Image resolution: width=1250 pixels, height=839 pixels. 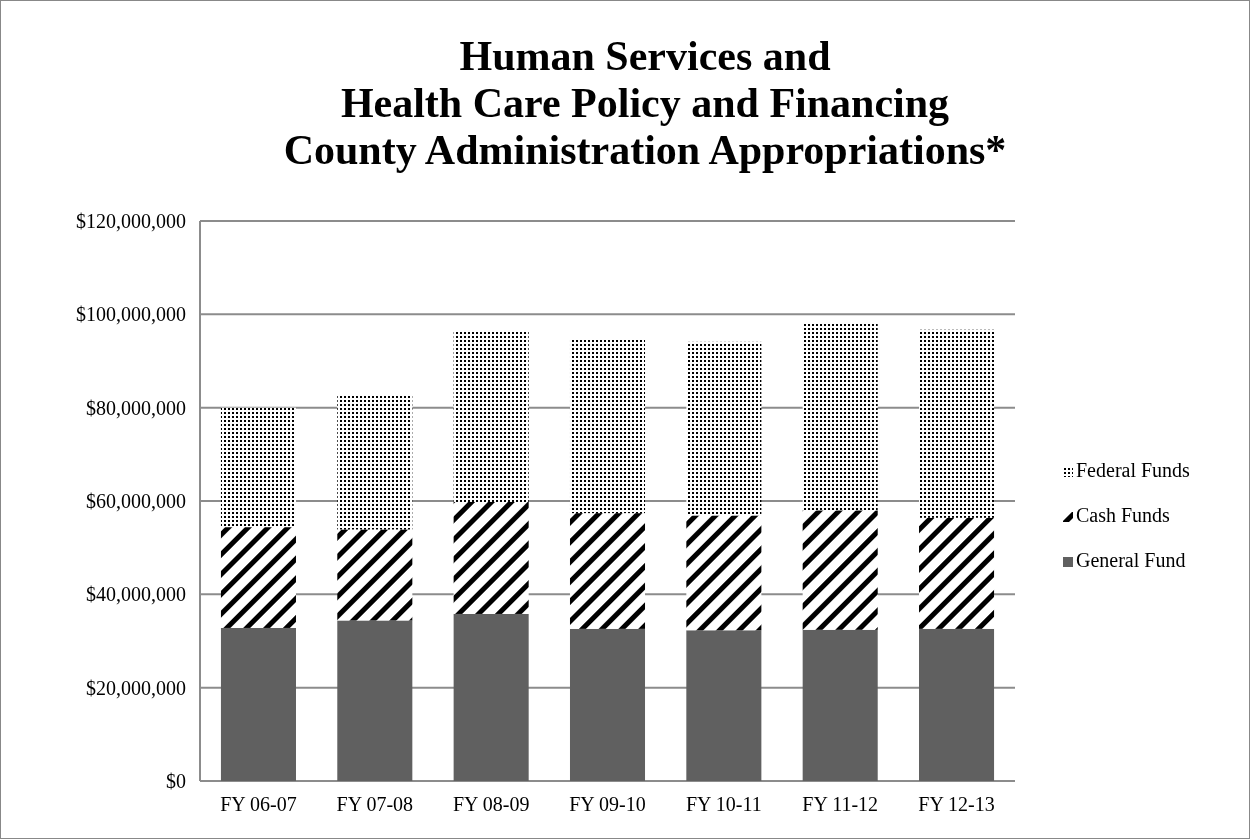 What do you see at coordinates (131, 314) in the screenshot?
I see `y-tick-label: $100,000,000` at bounding box center [131, 314].